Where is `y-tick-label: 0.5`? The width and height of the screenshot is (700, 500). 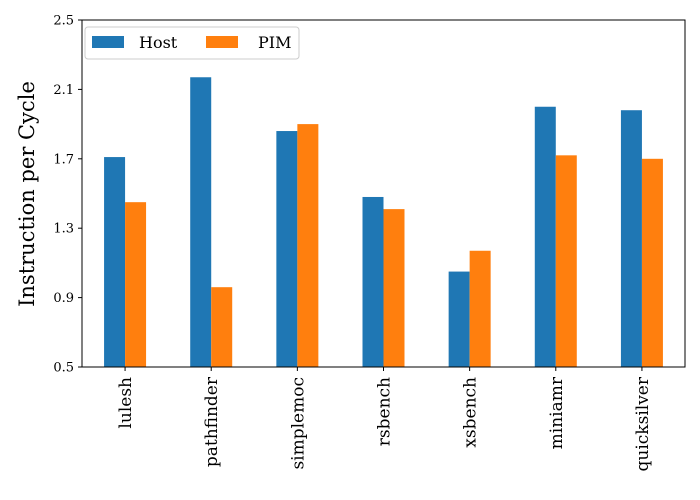
y-tick-label: 0.5 is located at coordinates (63, 368).